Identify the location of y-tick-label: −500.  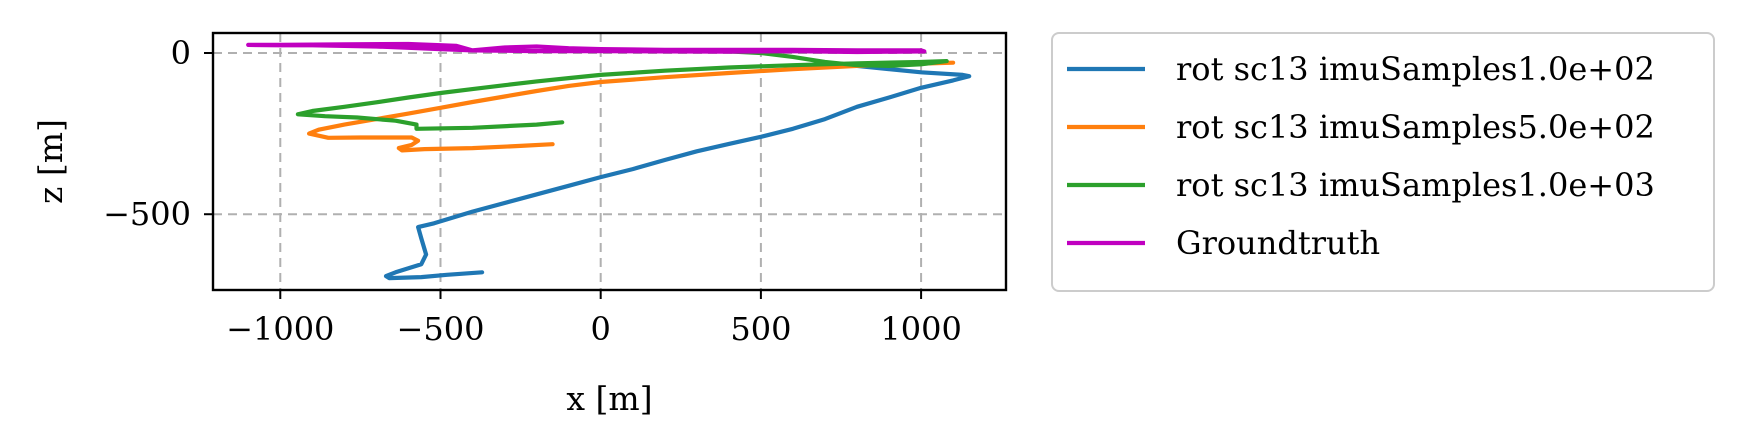
(147, 214).